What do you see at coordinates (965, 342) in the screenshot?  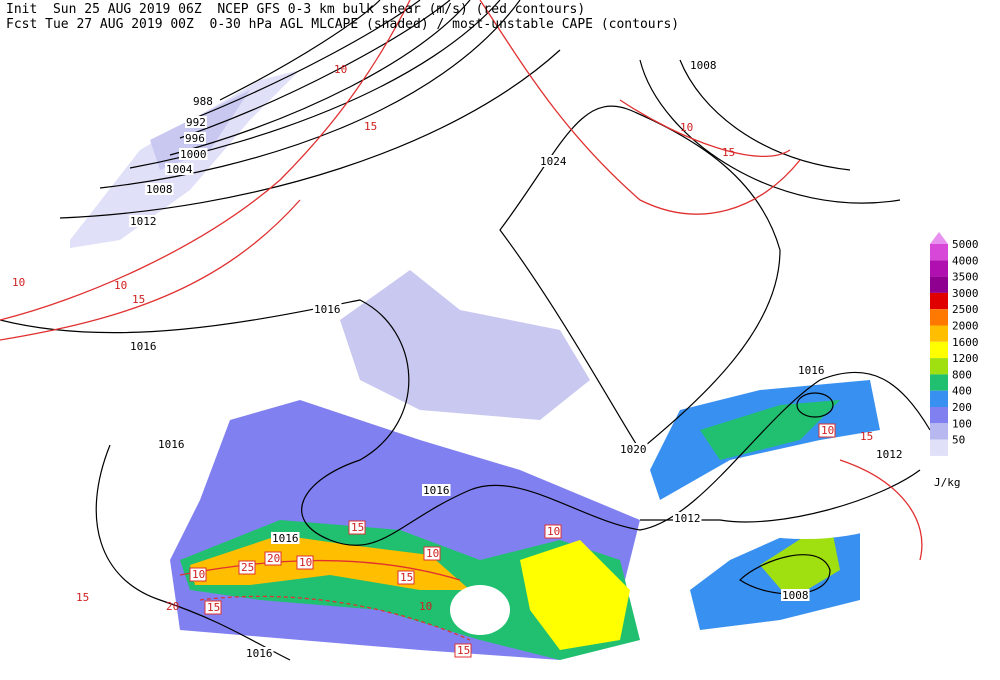 I see `colorbar-label: 1600` at bounding box center [965, 342].